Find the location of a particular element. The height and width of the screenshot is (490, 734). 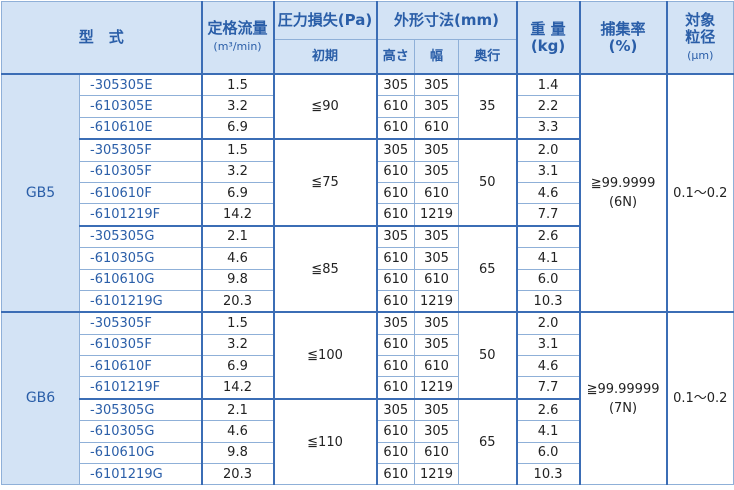

table-row: -610610F 6.9 610 610 4.6 is located at coordinates (368, 193).